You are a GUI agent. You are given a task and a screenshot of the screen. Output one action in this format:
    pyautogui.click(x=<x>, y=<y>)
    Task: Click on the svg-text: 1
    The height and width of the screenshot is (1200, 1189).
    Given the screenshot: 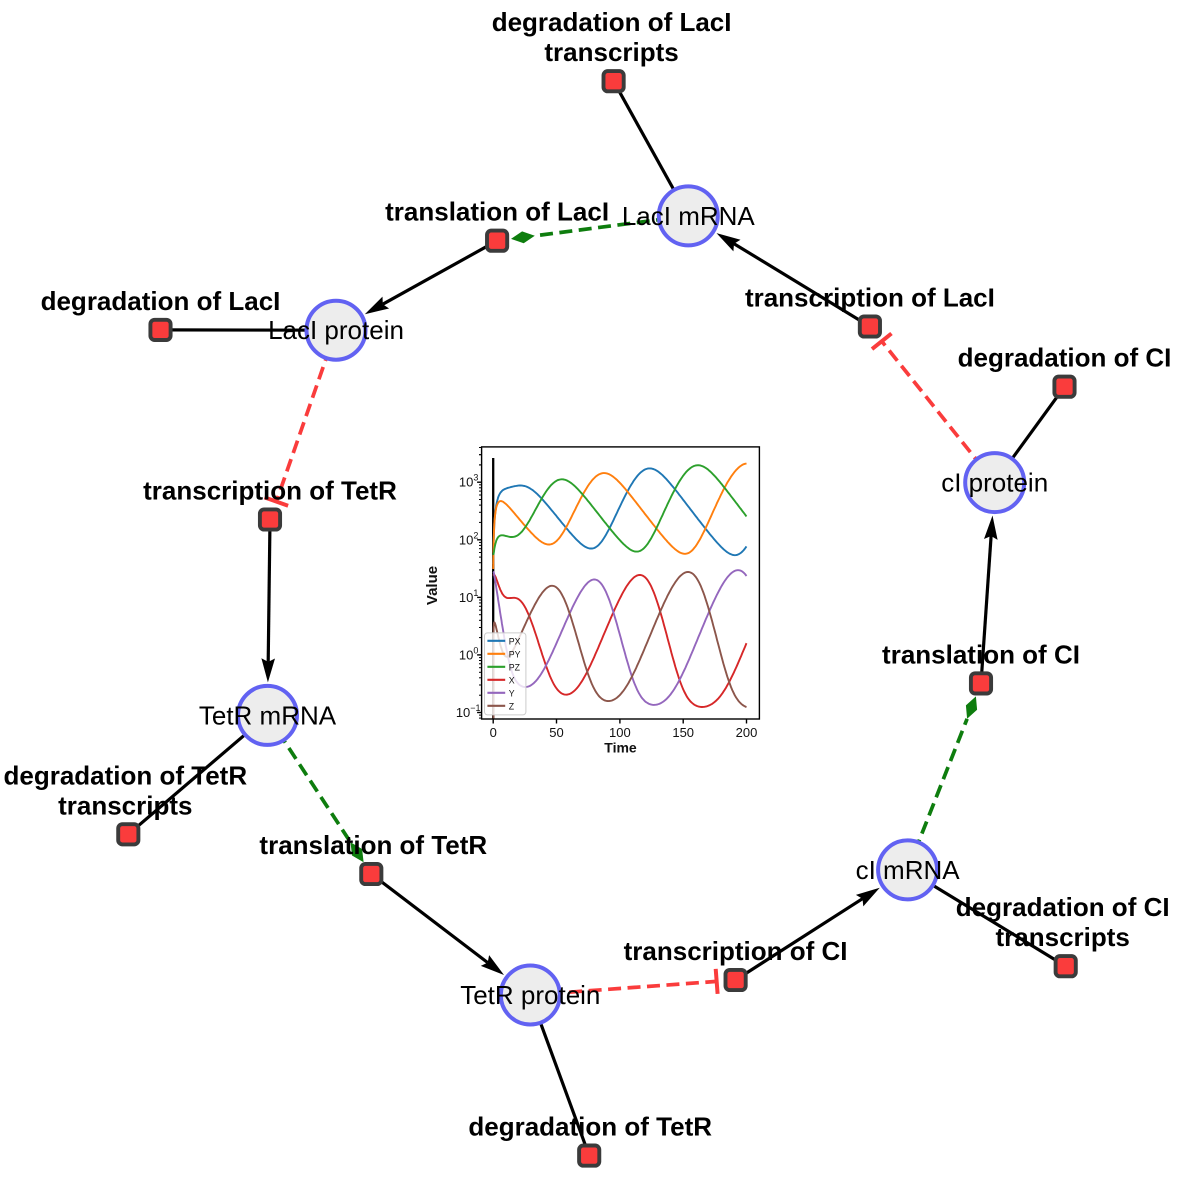 What is the action you would take?
    pyautogui.click(x=475, y=593)
    